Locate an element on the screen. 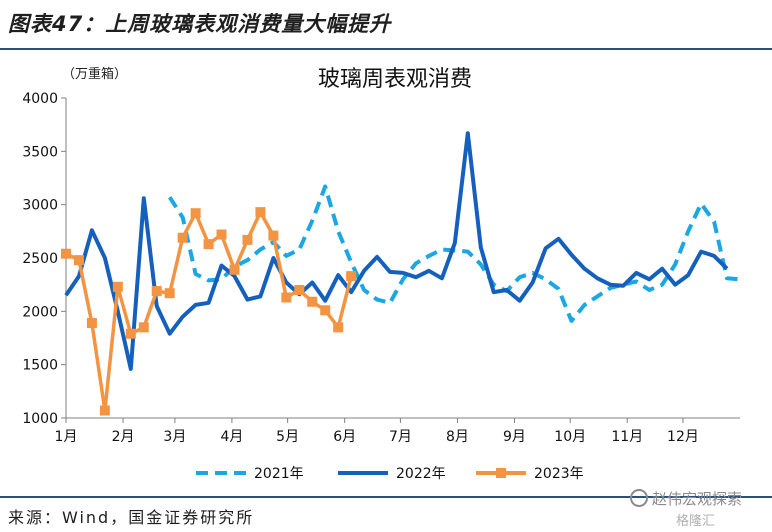 The height and width of the screenshot is (532, 772). y-axis-ticks: 1000 1500 2000 2500 3000 3500 4000 is located at coordinates (44, 259).